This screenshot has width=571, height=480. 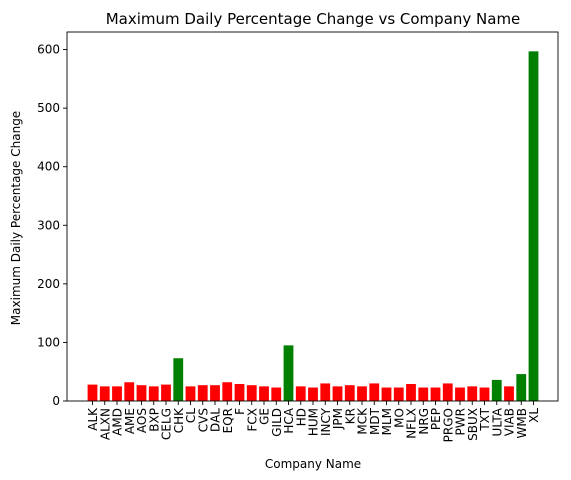 I want to click on bar-f, so click(x=239, y=392).